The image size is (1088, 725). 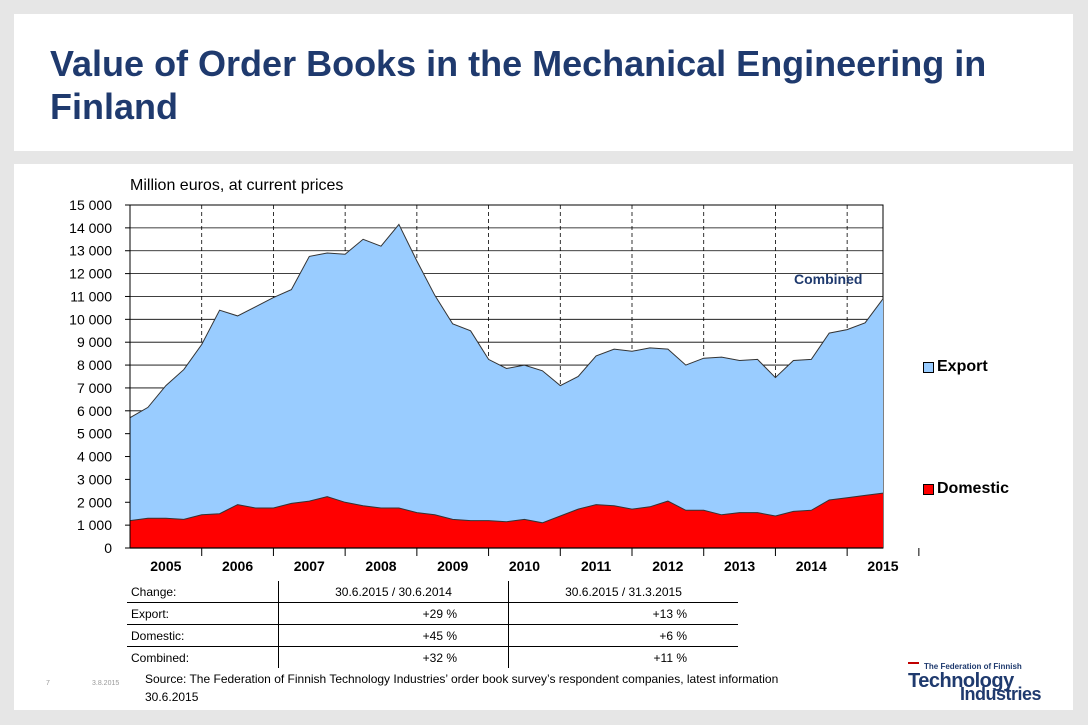 I want to click on x-tick-label: 2011, so click(x=596, y=566).